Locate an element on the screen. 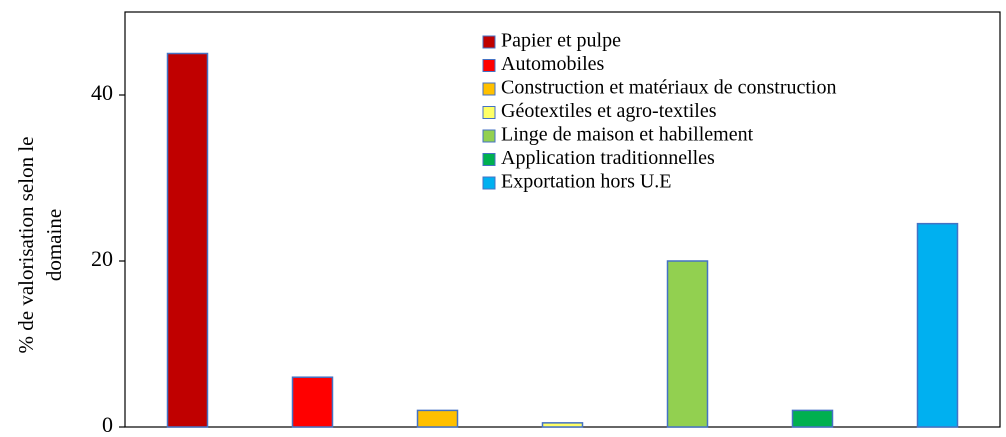 Image resolution: width=1006 pixels, height=437 pixels. y-tick-label: 20 is located at coordinates (102, 258).